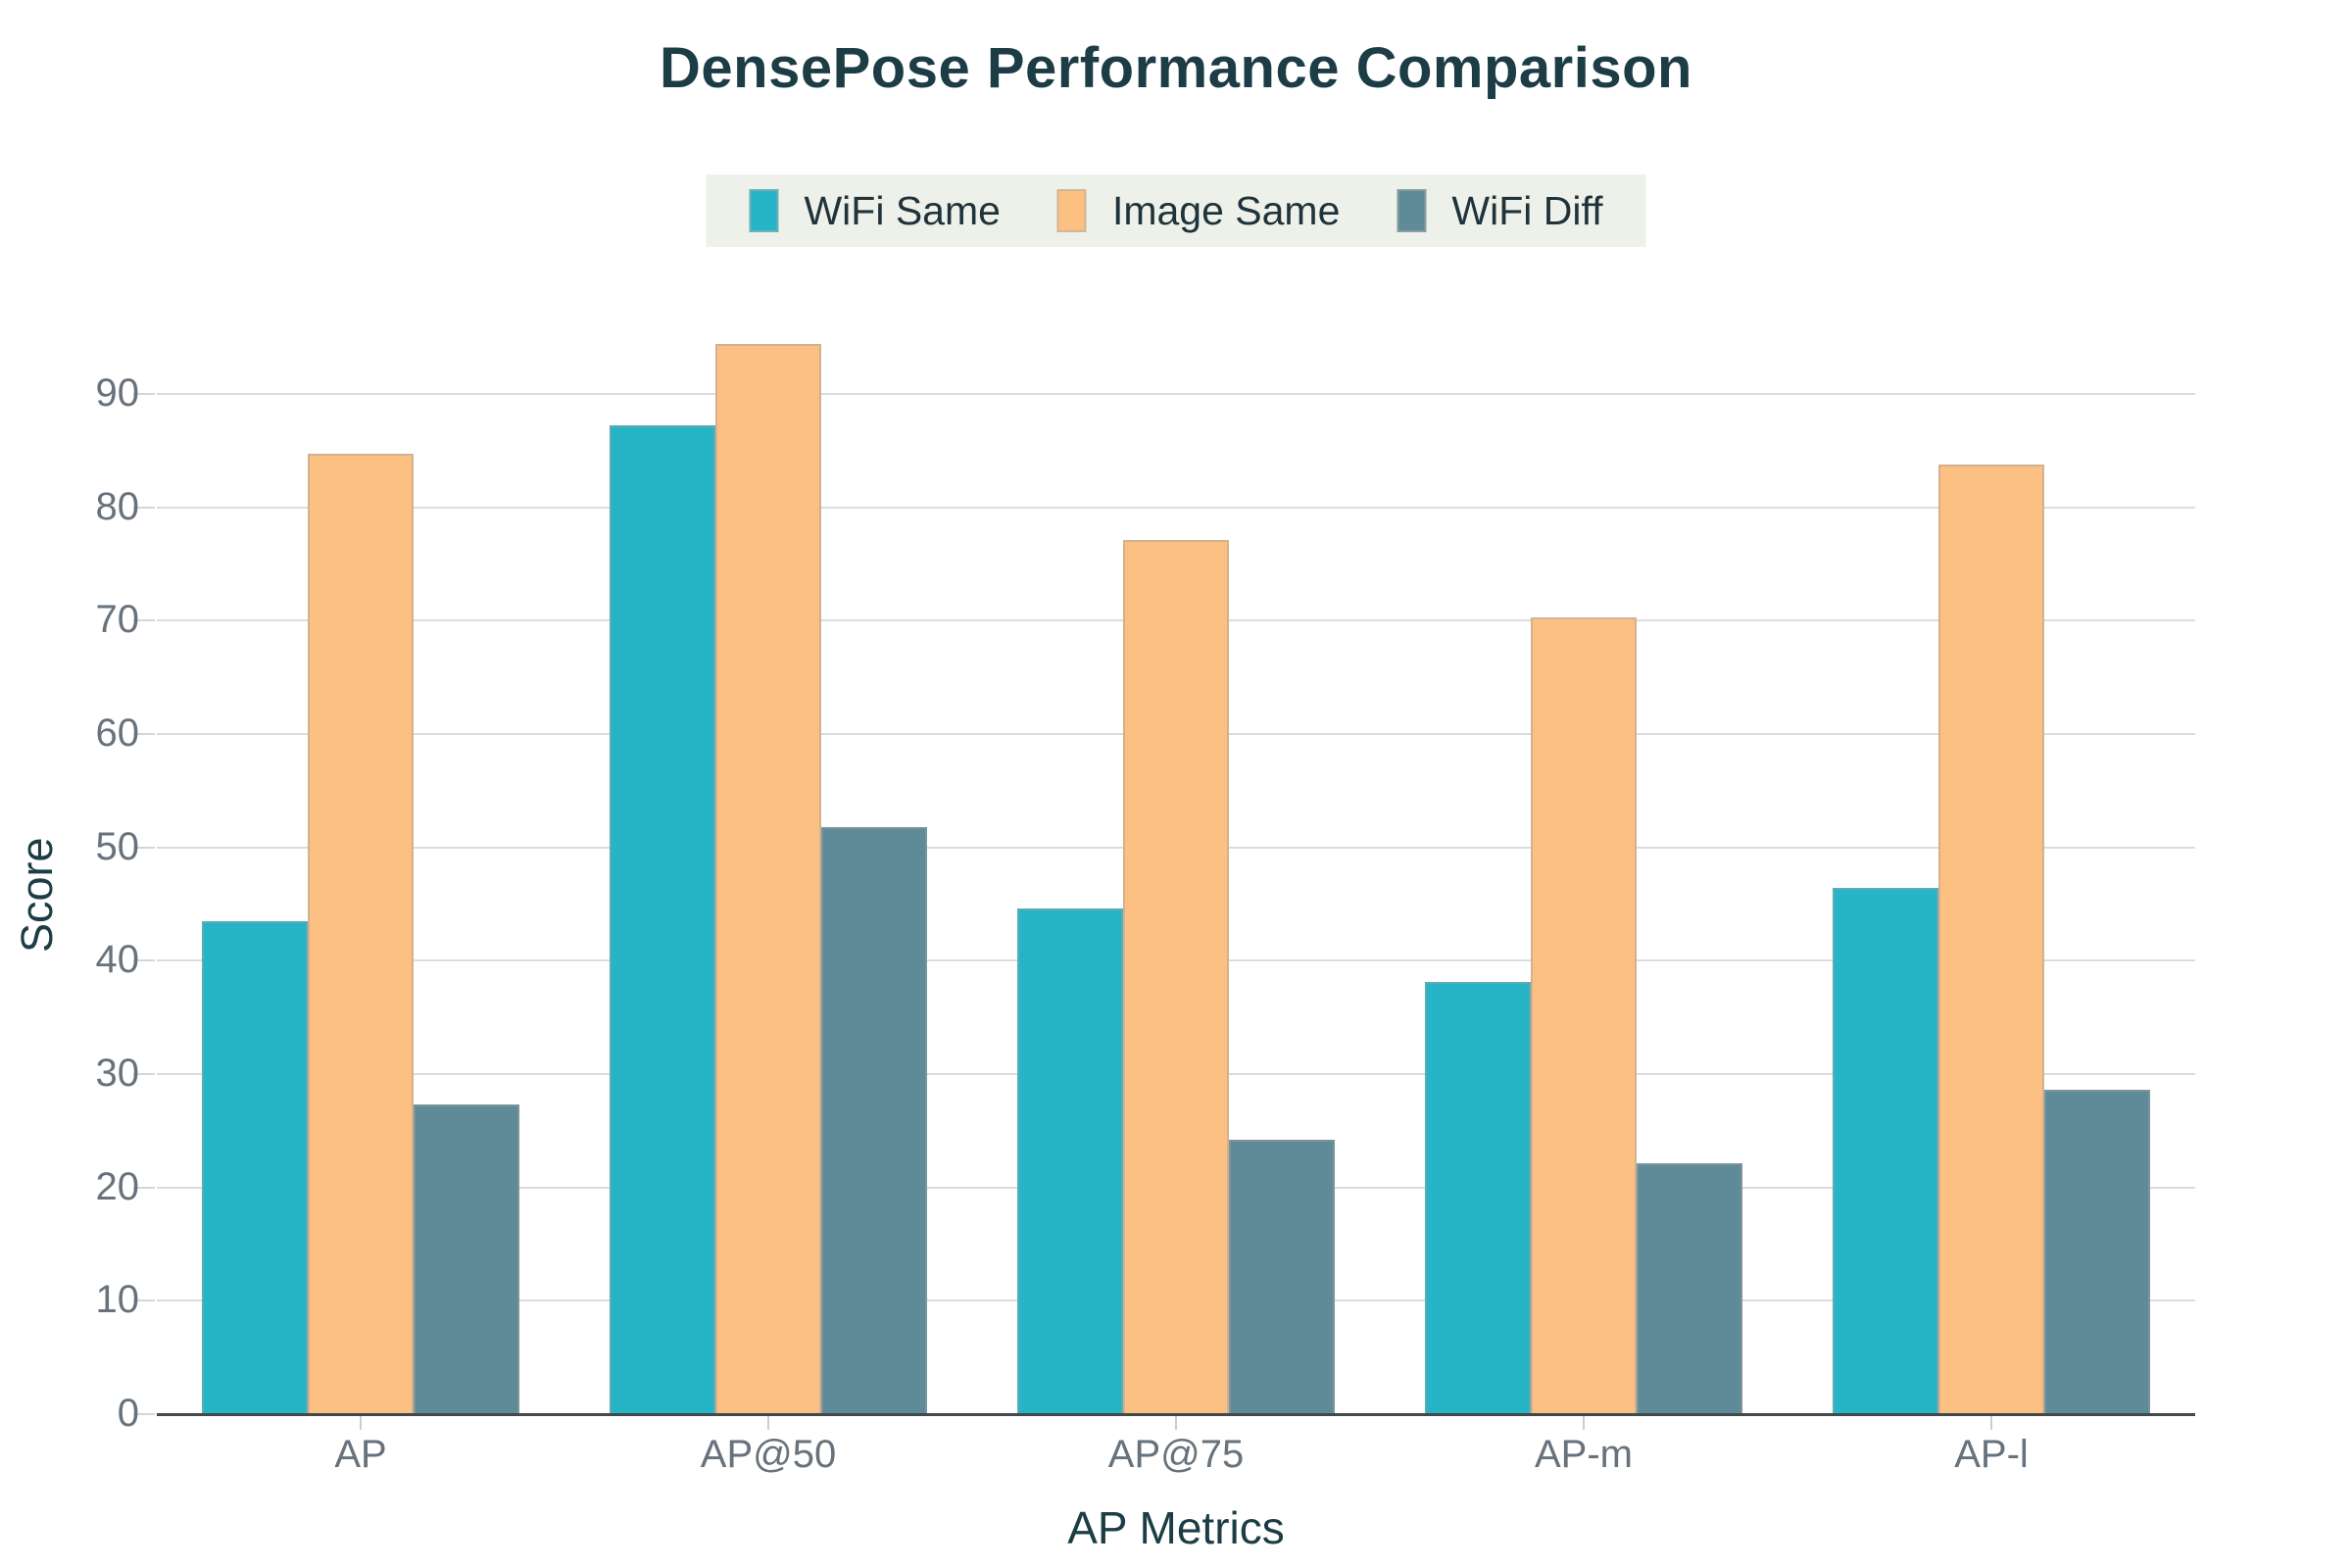 The width and height of the screenshot is (2352, 1568). I want to click on y-tick-label-30: 30, so click(117, 1073).